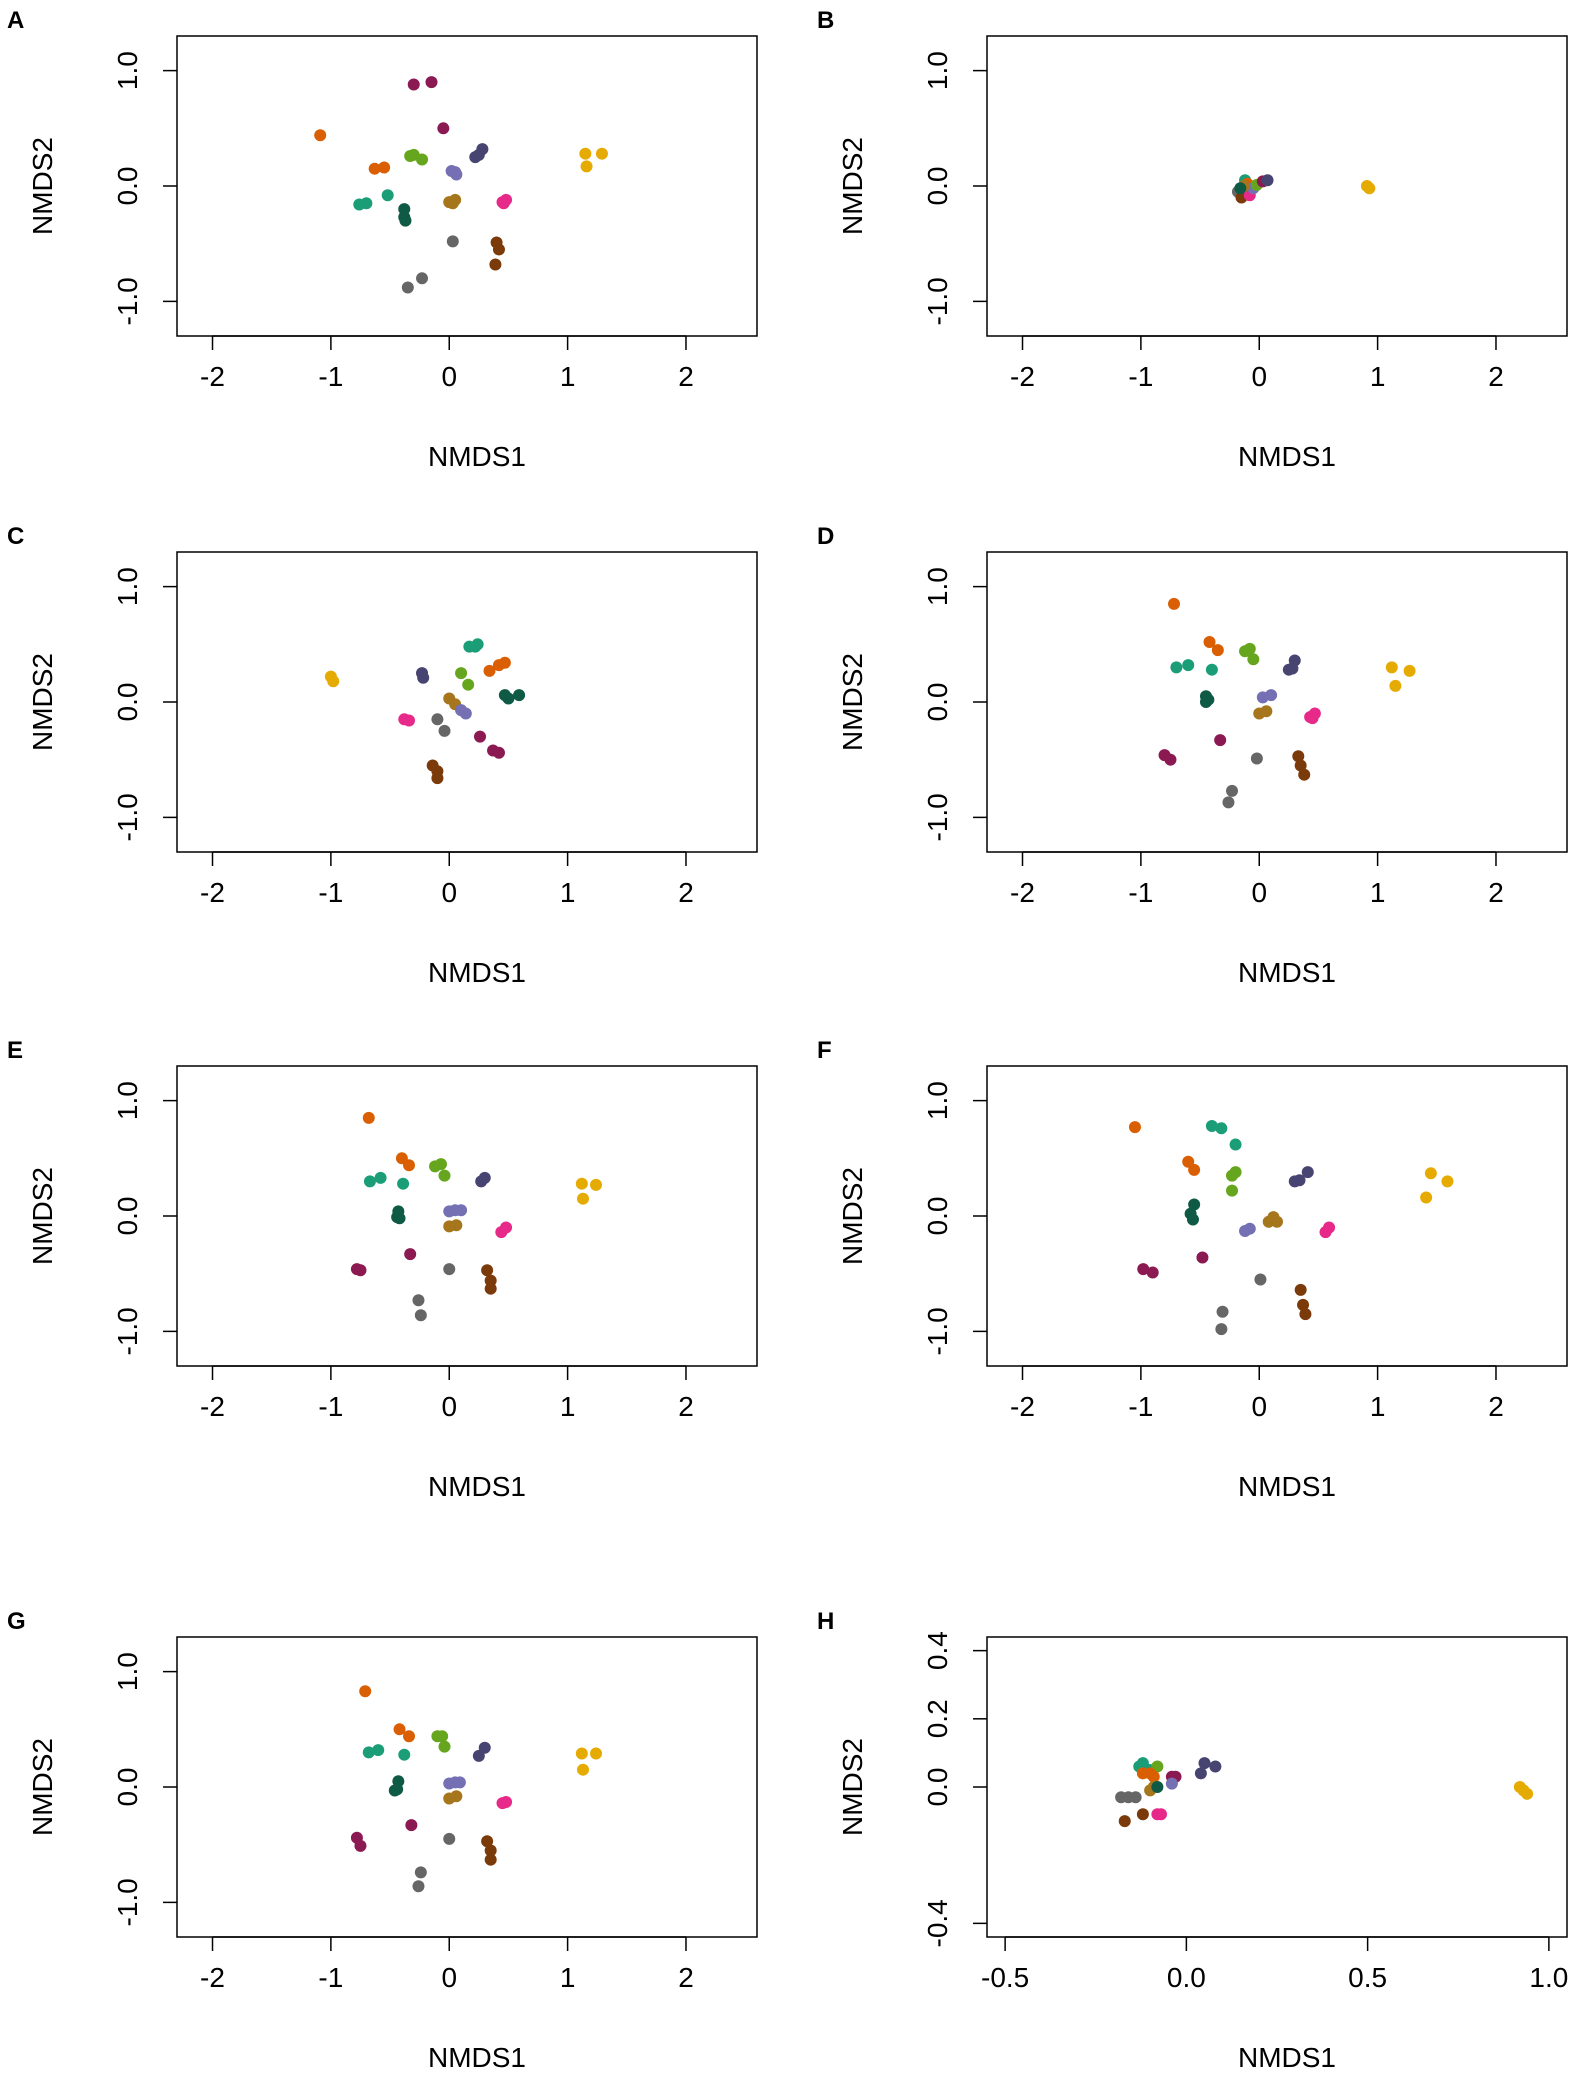 The image size is (1570, 2081). What do you see at coordinates (461, 185) in the screenshot?
I see `points-a` at bounding box center [461, 185].